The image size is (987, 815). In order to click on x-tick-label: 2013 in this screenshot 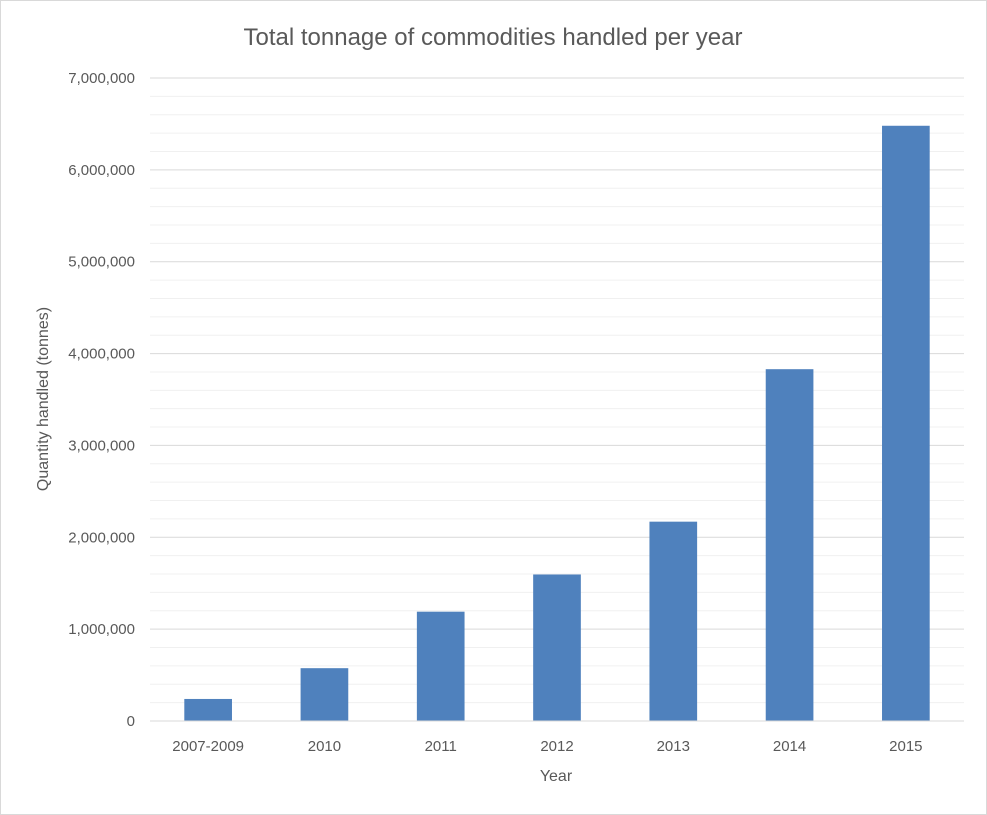, I will do `click(673, 746)`.